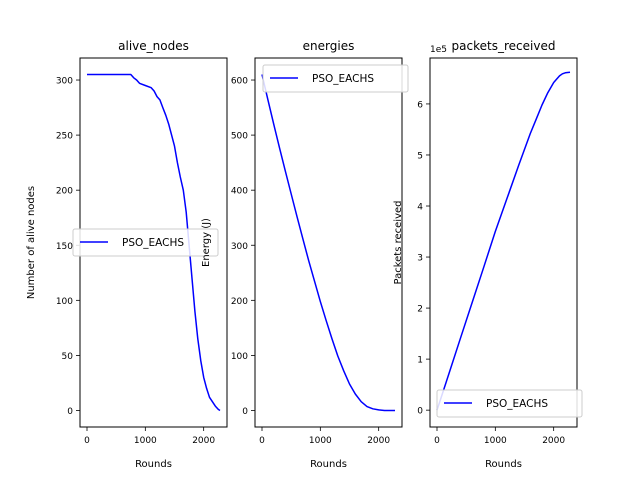  I want to click on y-tick-label: 400, so click(239, 192).